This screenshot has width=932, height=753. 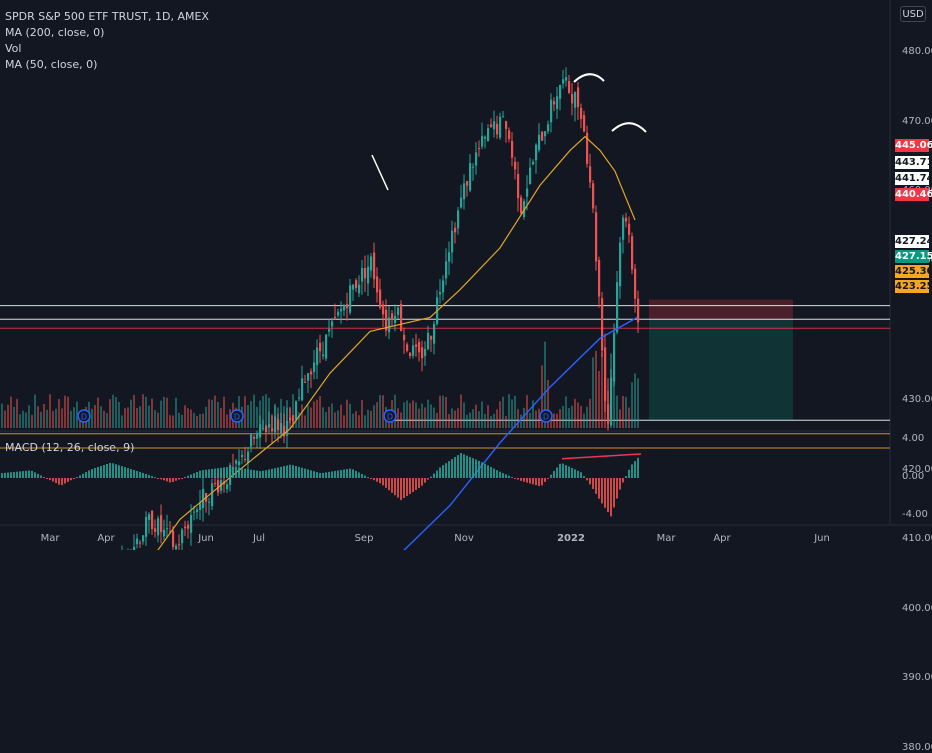 I want to click on legend-vol: Vol, so click(x=13, y=48).